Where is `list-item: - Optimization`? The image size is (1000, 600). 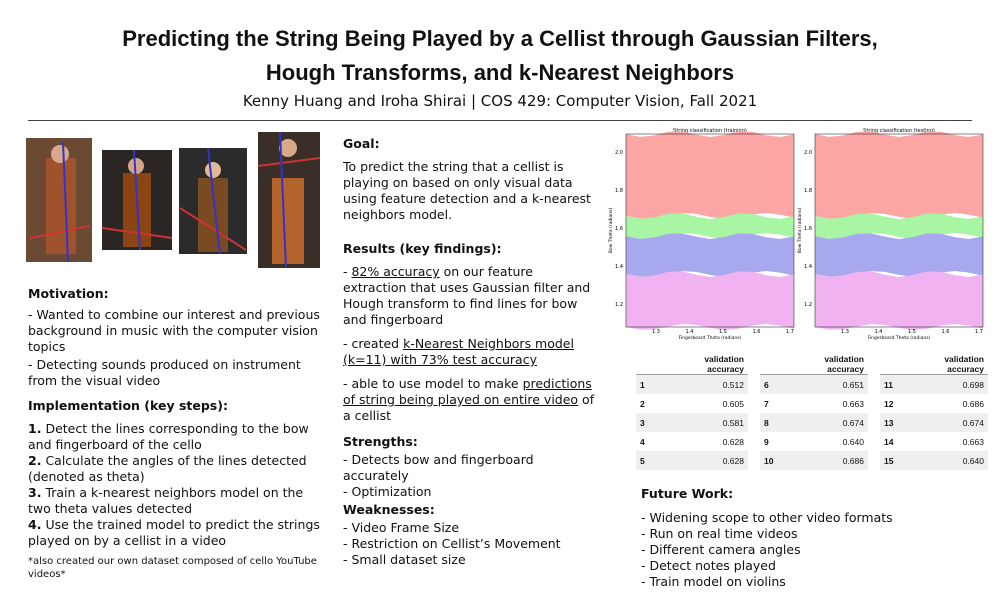
list-item: - Optimization is located at coordinates (387, 491).